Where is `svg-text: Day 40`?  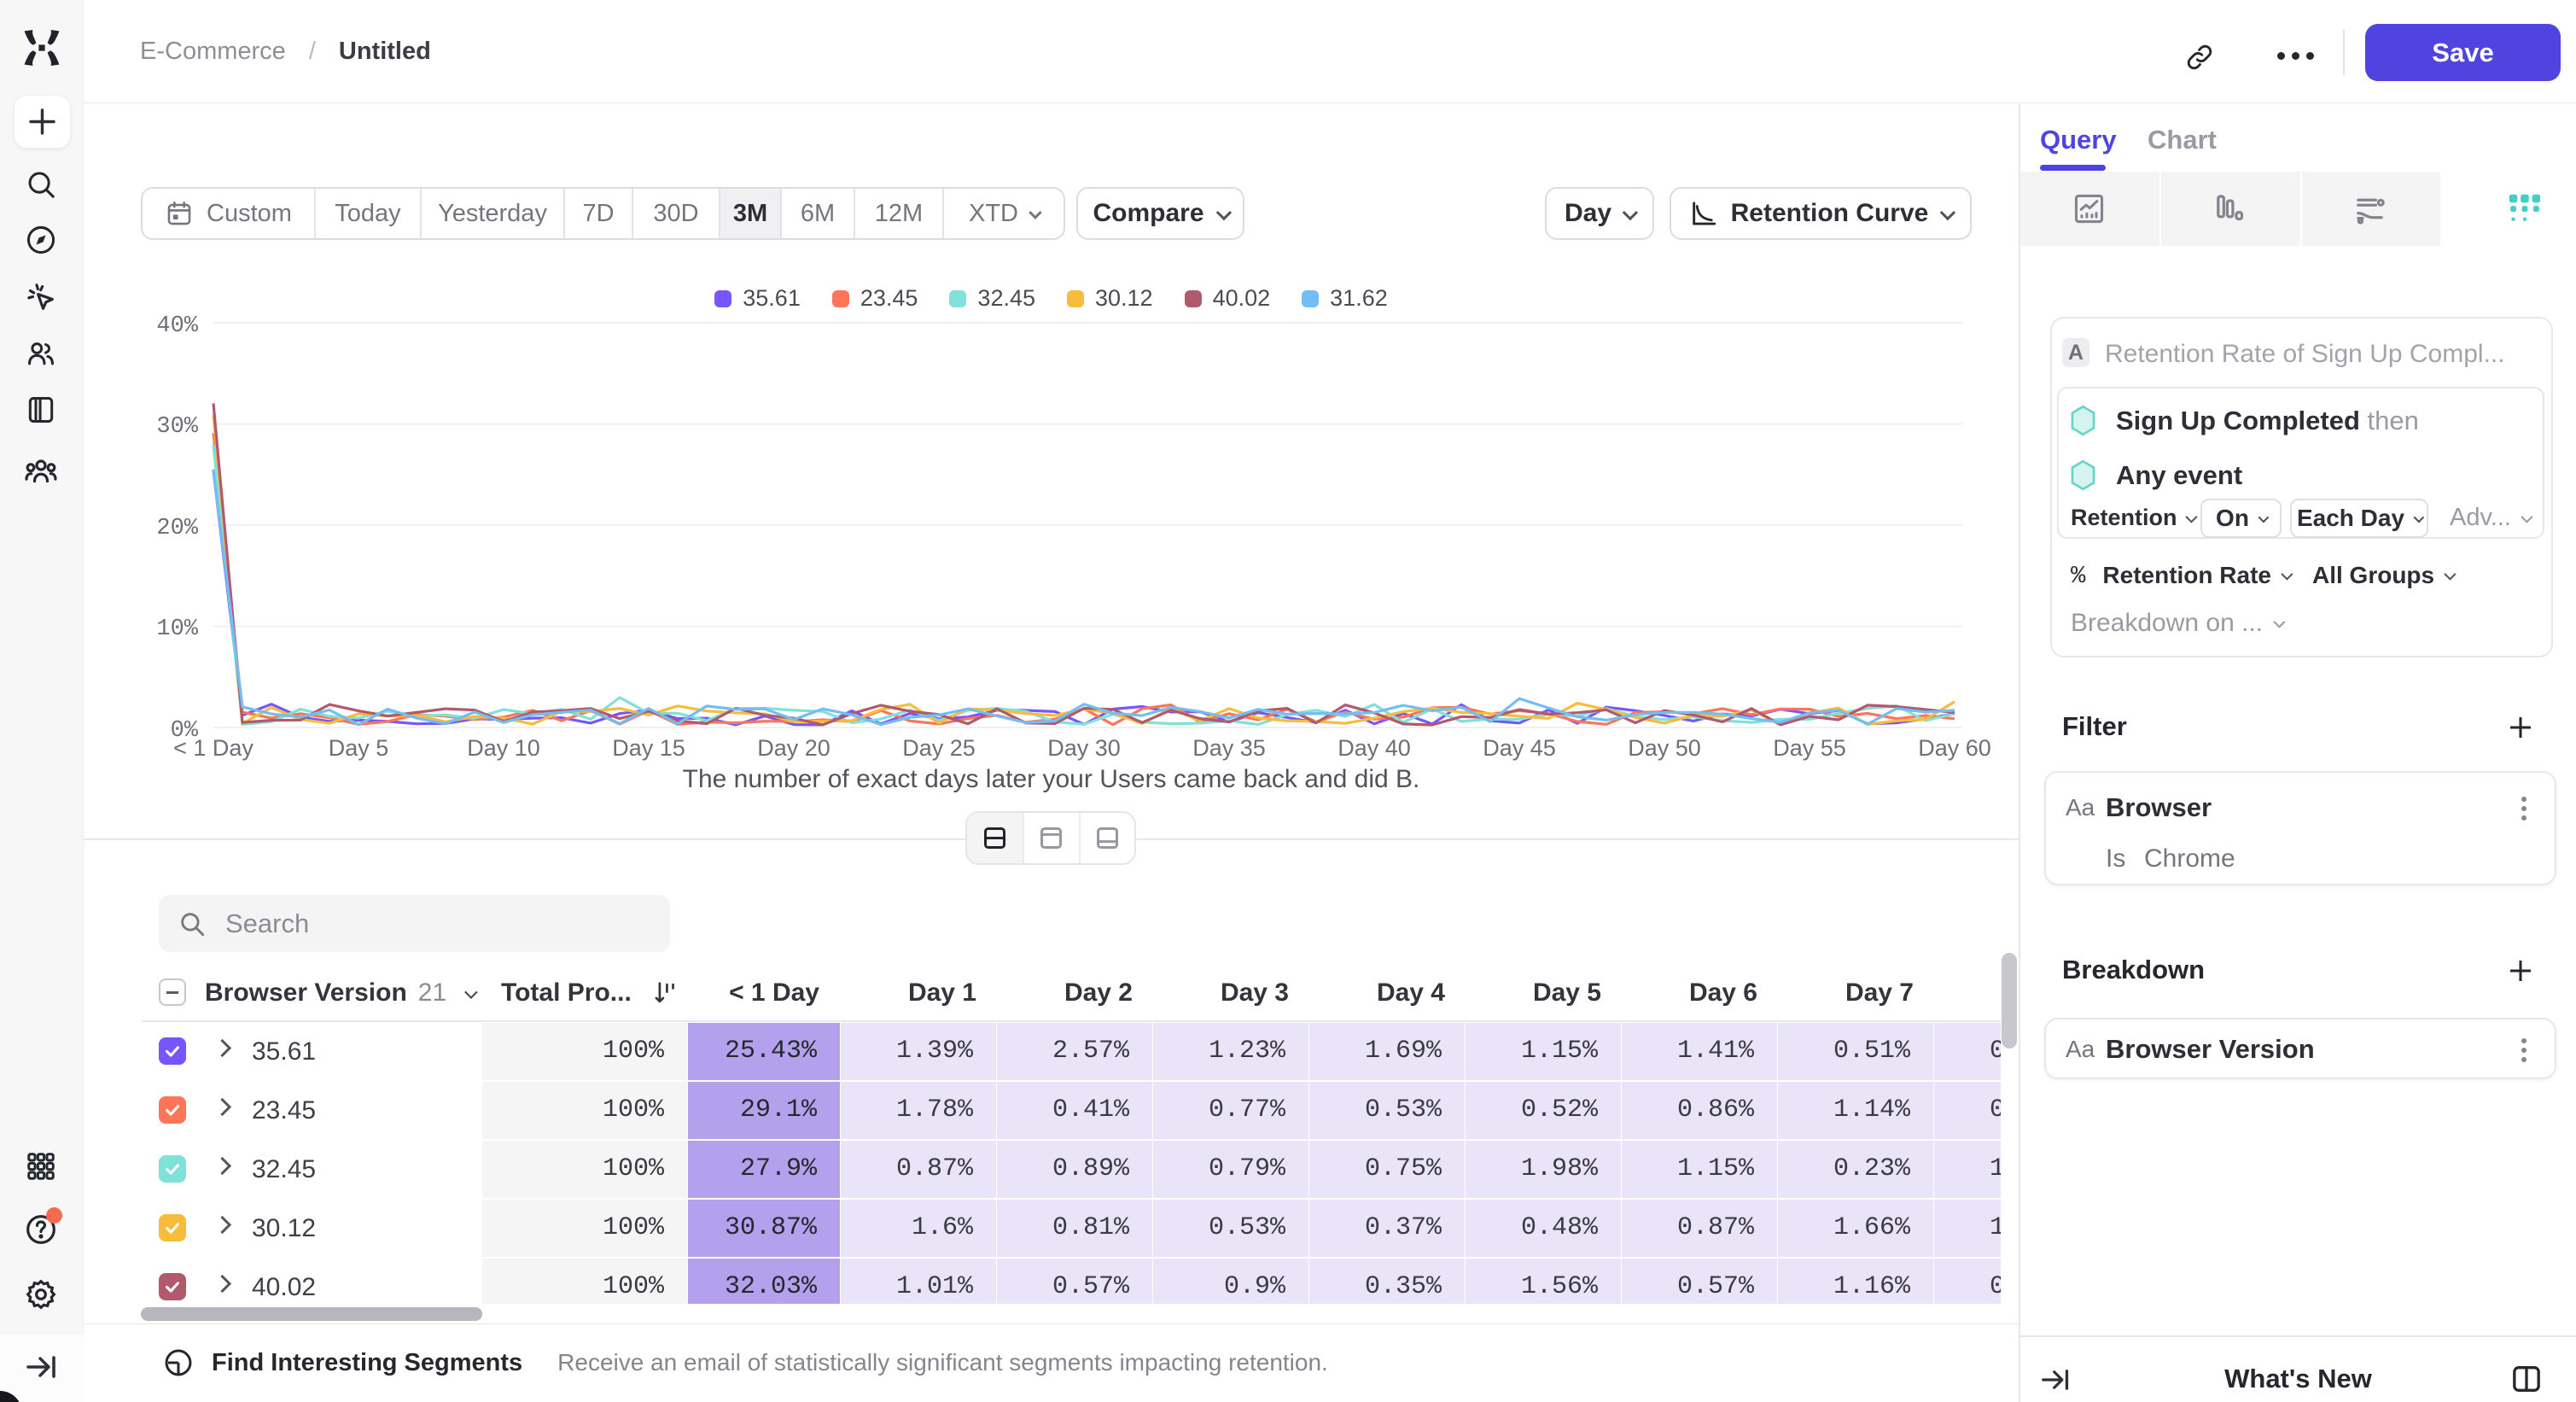 svg-text: Day 40 is located at coordinates (1374, 748).